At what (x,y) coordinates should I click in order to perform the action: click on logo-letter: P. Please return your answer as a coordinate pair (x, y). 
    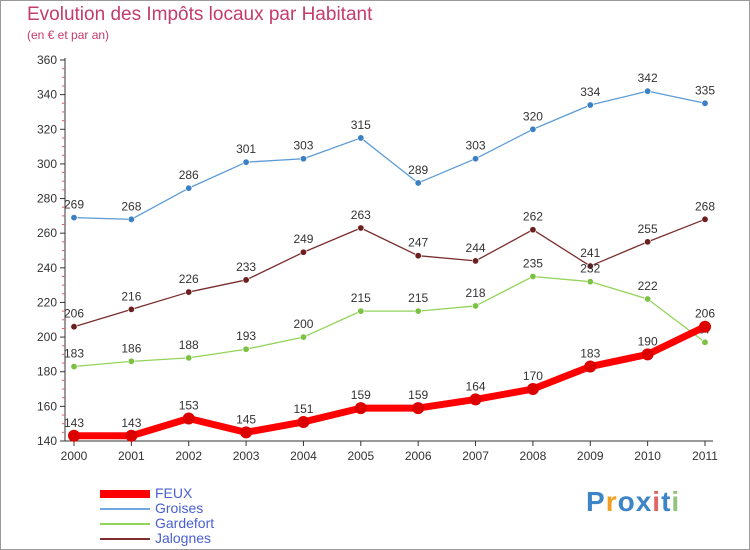
    Looking at the image, I should click on (596, 501).